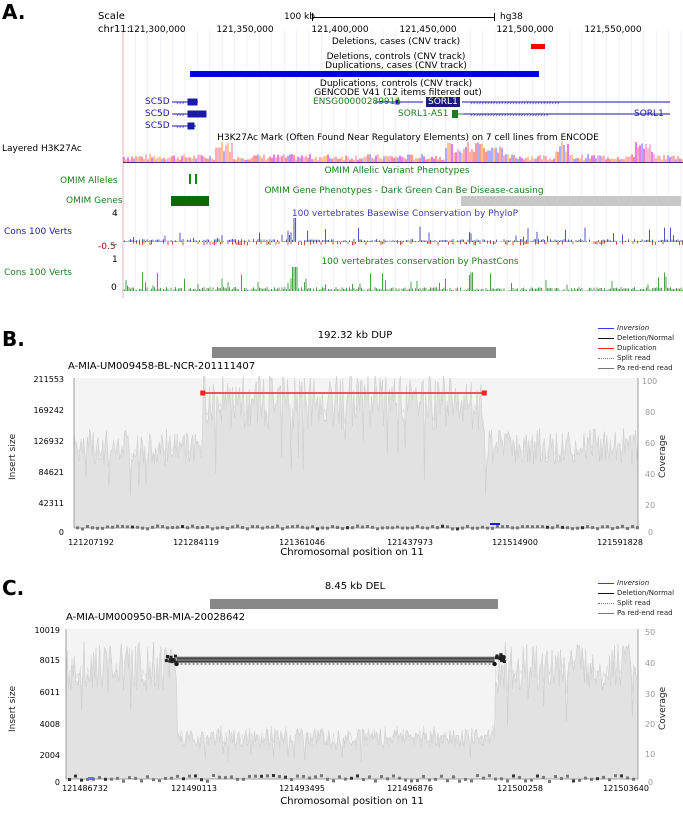 The height and width of the screenshot is (820, 683). Describe the element at coordinates (190, 201) in the screenshot. I see `omim-gene-sc5d-bar` at that location.